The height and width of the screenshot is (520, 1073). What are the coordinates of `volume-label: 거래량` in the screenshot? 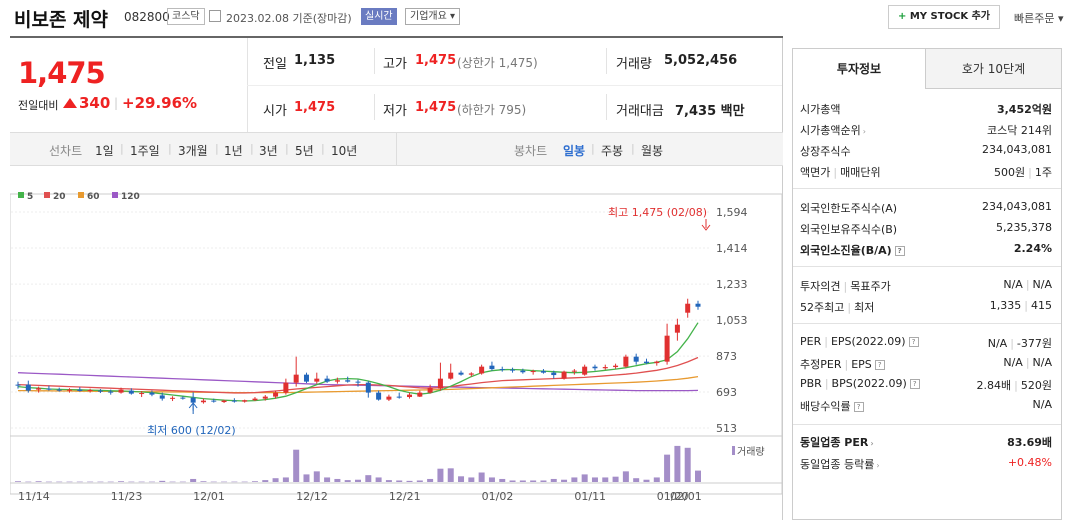 It's located at (634, 64).